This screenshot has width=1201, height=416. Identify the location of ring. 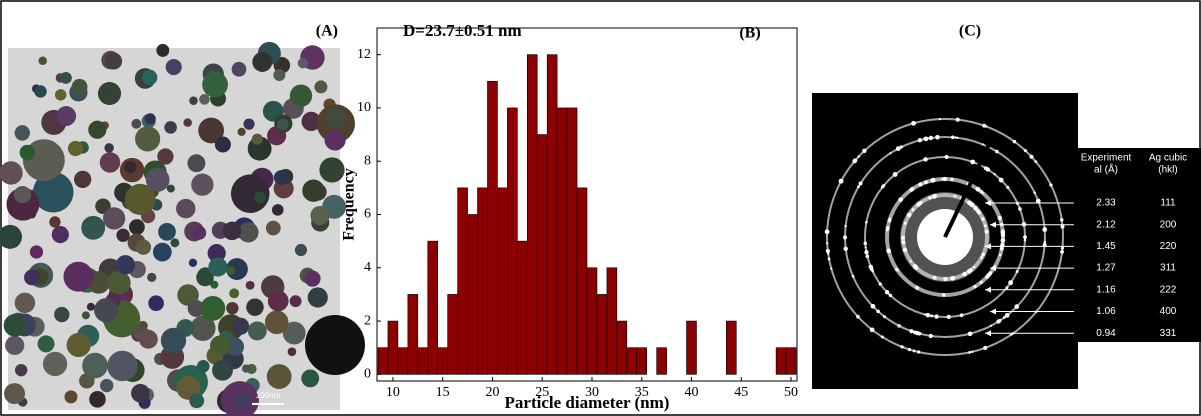
(945, 237).